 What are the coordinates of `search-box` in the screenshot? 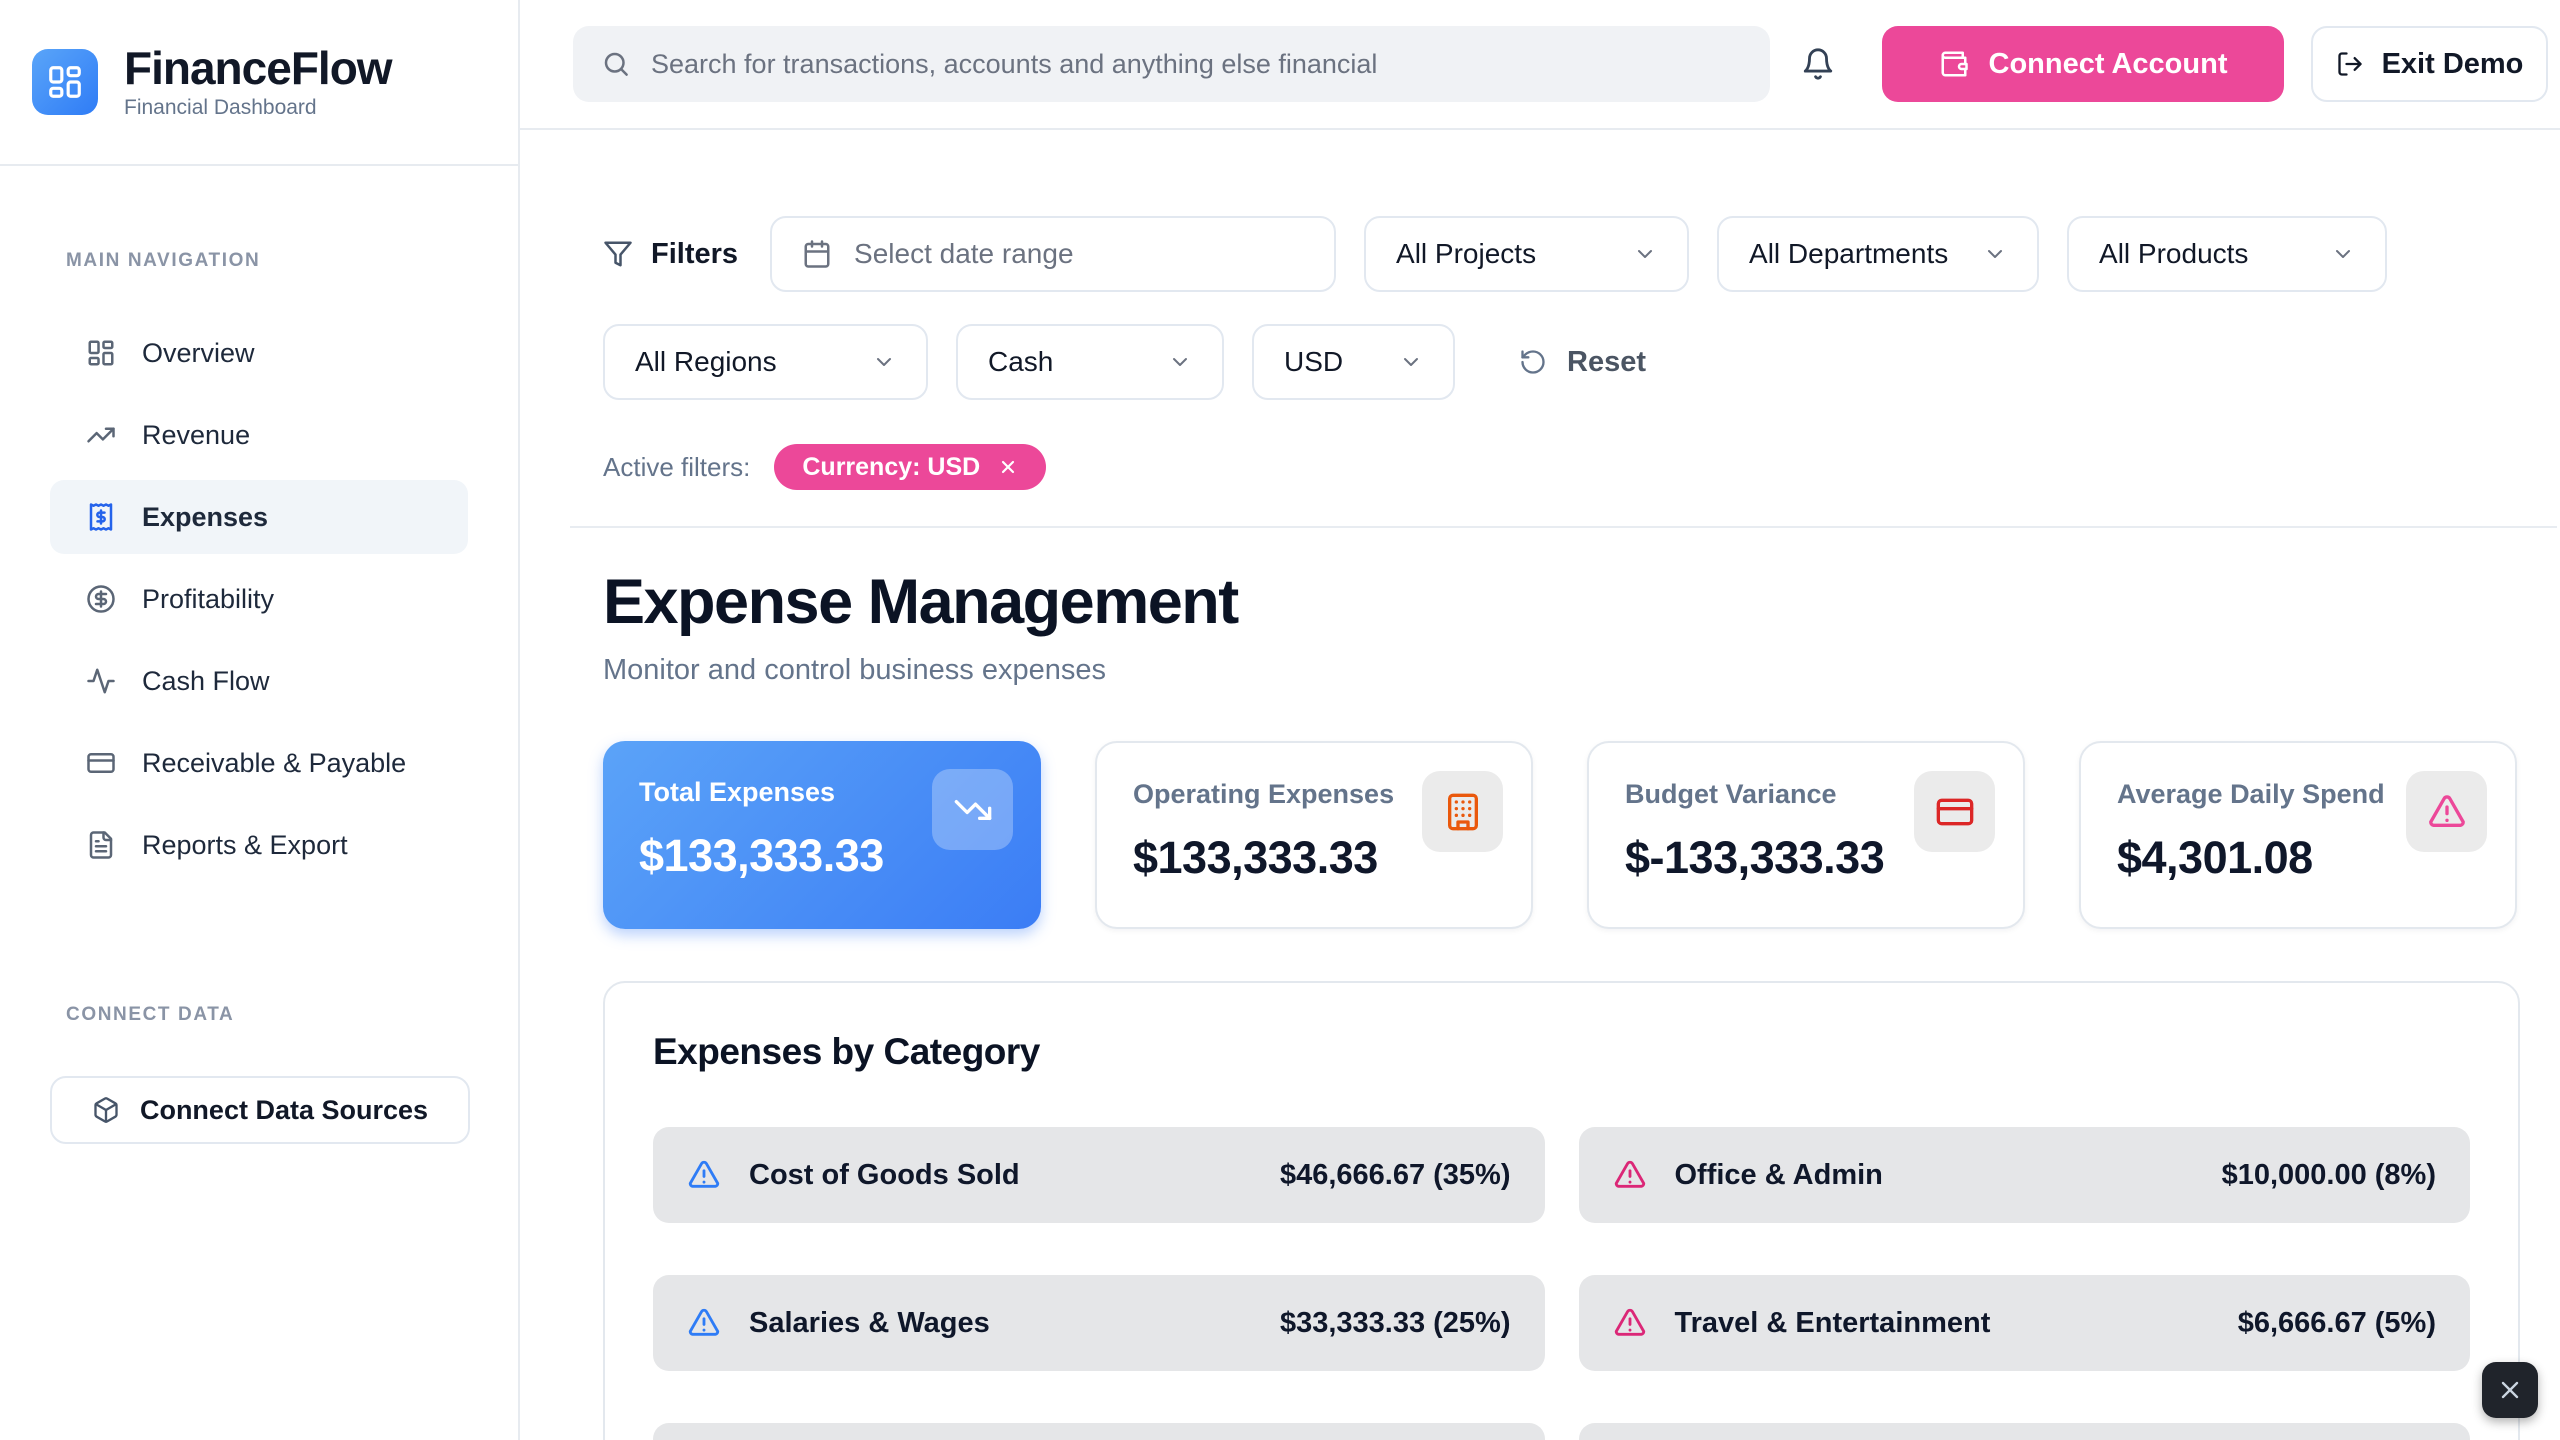 It's located at (1171, 64).